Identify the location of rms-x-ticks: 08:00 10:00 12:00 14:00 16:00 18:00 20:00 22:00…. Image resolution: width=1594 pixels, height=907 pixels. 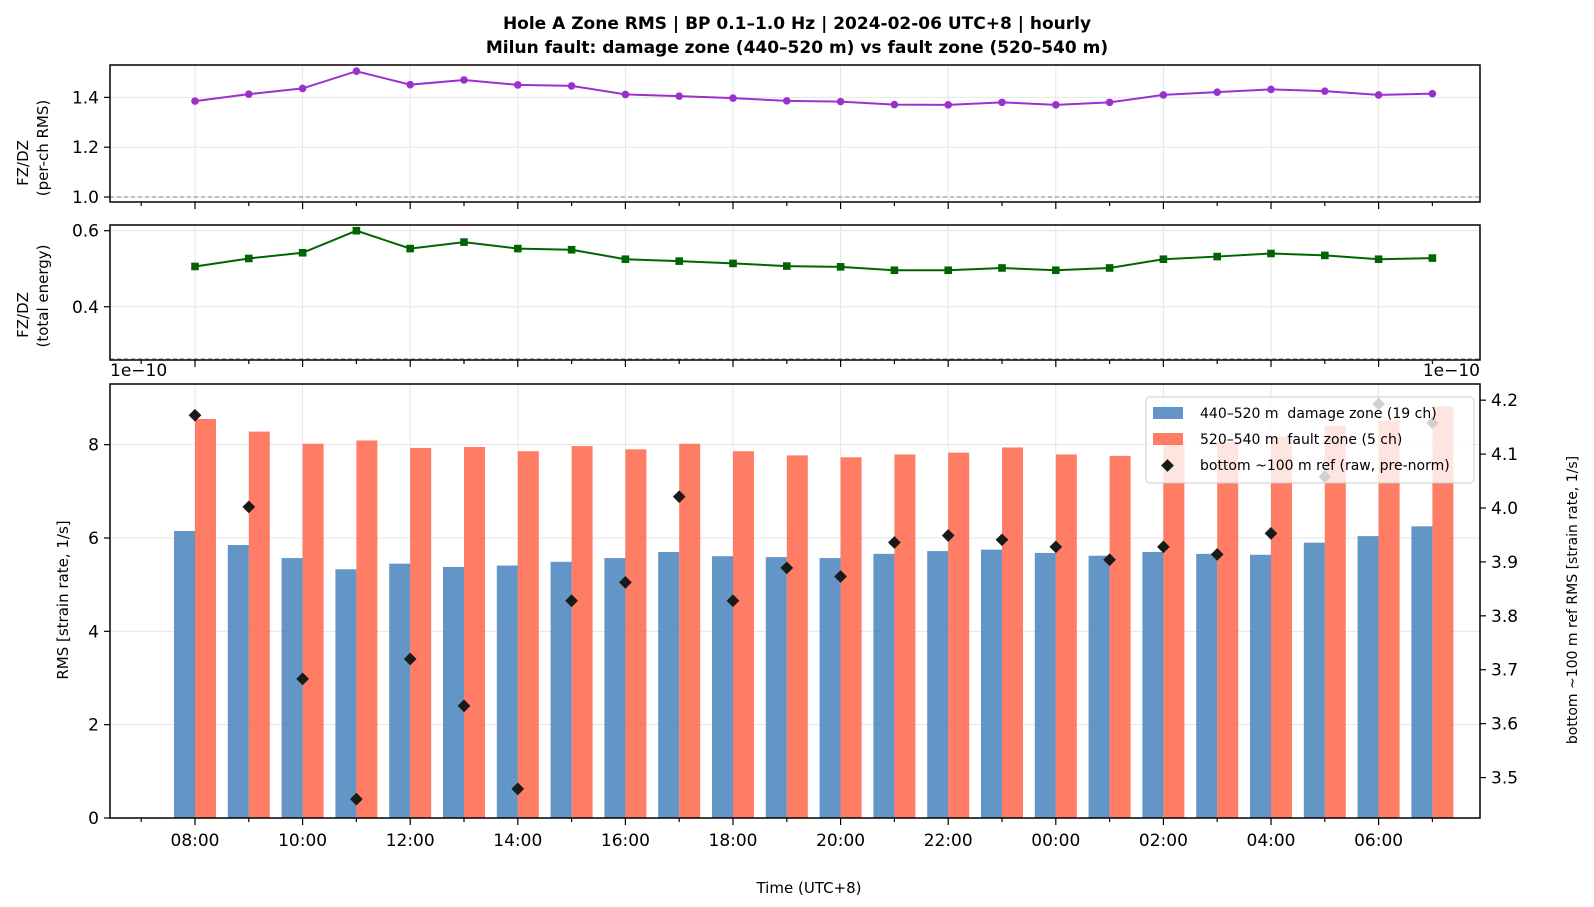
(787, 834).